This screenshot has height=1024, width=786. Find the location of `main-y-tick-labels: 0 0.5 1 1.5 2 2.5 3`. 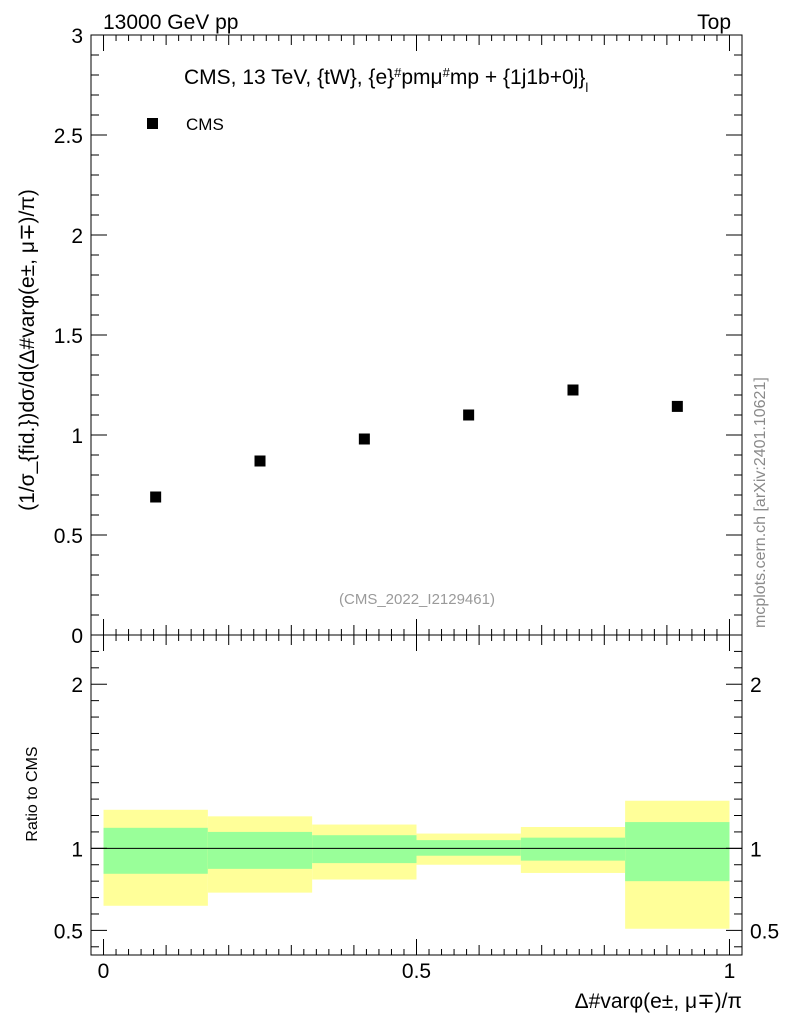

main-y-tick-labels: 0 0.5 1 1.5 2 2.5 3 is located at coordinates (68, 336).